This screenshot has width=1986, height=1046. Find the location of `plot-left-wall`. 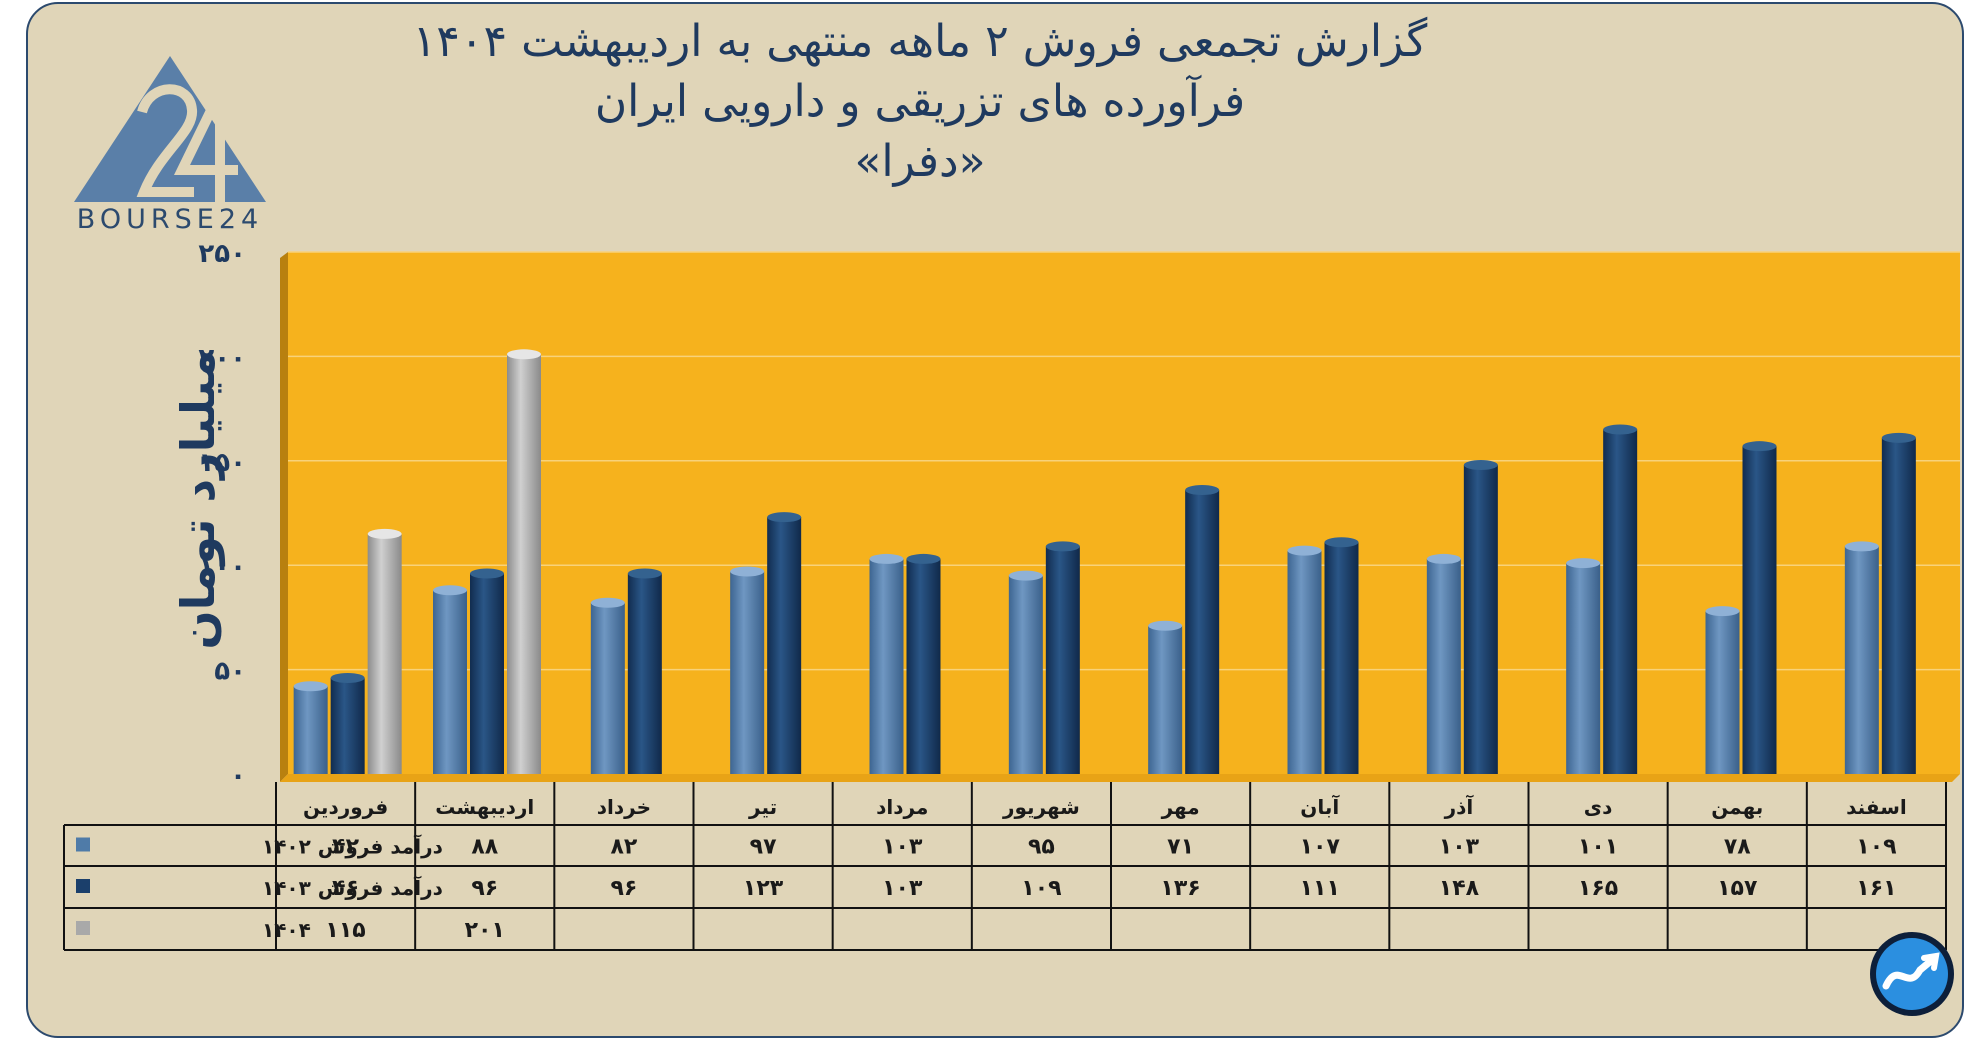

plot-left-wall is located at coordinates (284, 517).